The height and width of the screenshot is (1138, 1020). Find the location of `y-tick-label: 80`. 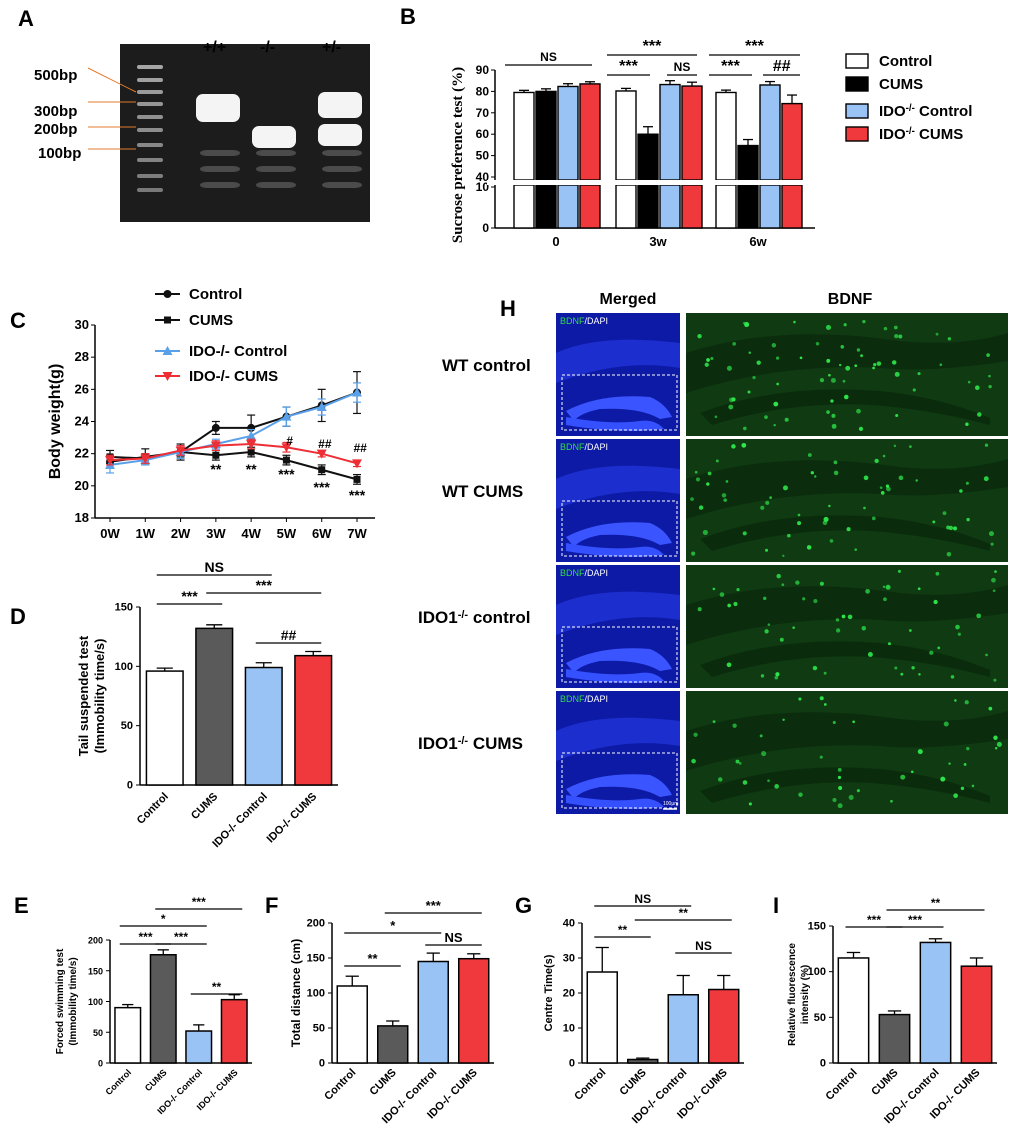

y-tick-label: 80 is located at coordinates (483, 91).